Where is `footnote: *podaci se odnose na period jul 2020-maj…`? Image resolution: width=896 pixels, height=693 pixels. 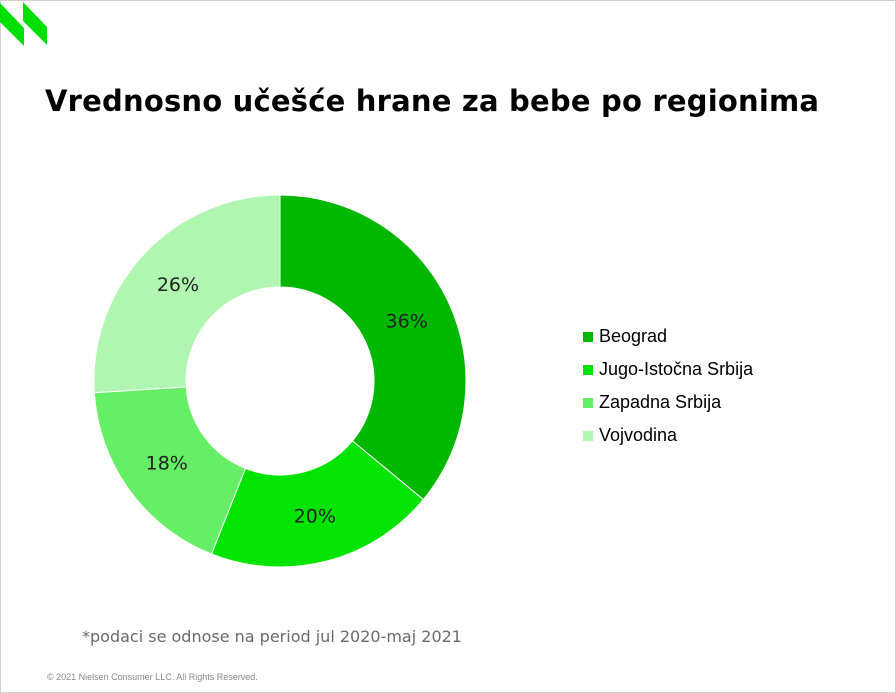 footnote: *podaci se odnose na period jul 2020-maj… is located at coordinates (272, 636).